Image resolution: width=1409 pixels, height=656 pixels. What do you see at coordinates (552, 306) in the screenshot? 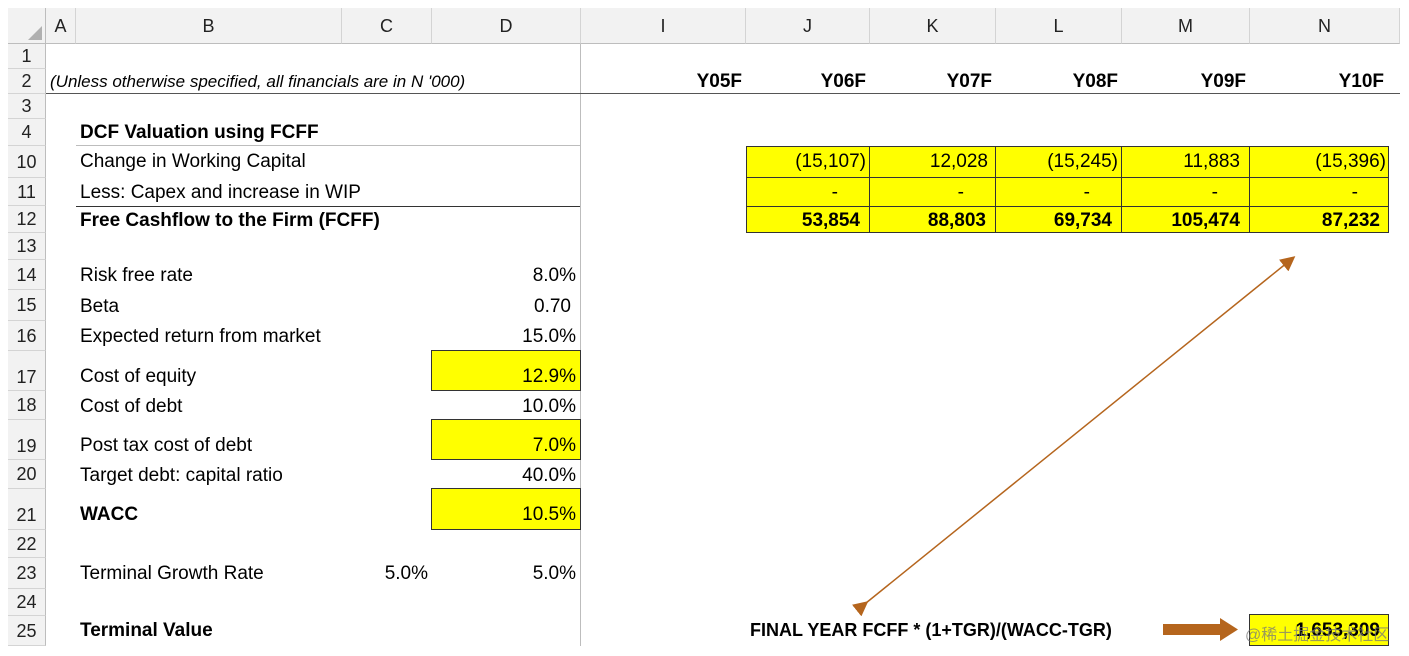
I see `param-value: 0.70` at bounding box center [552, 306].